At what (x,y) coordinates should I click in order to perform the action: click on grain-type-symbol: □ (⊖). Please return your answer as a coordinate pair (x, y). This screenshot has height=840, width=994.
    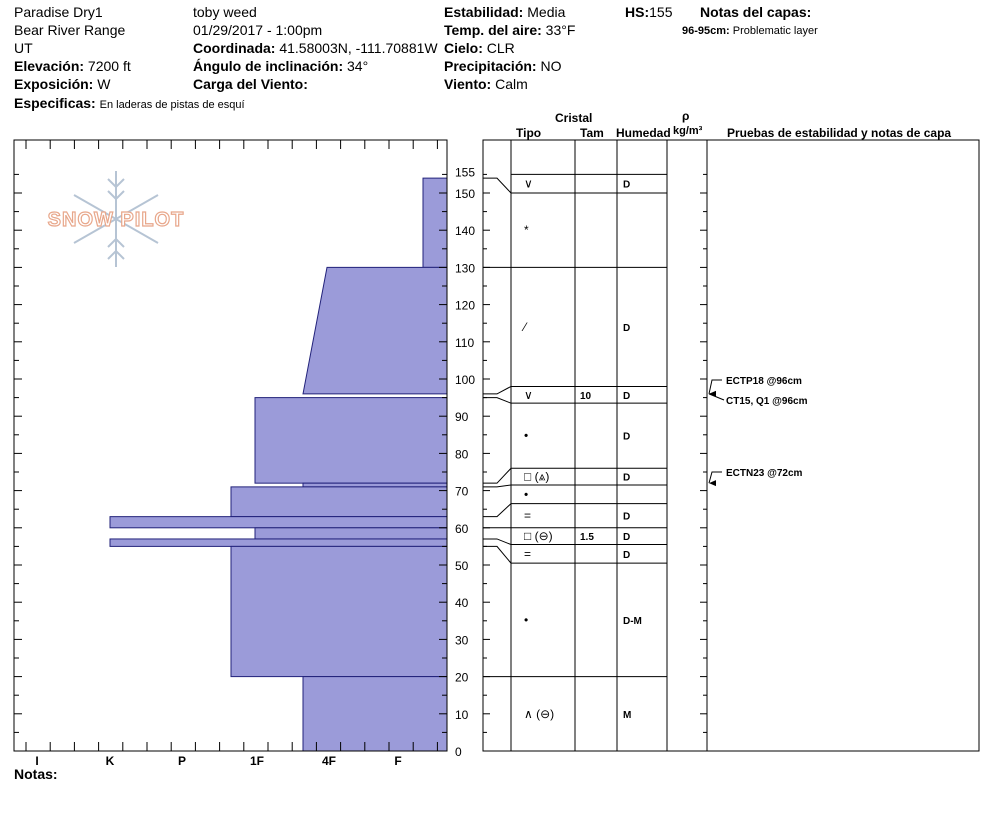
    Looking at the image, I should click on (538, 536).